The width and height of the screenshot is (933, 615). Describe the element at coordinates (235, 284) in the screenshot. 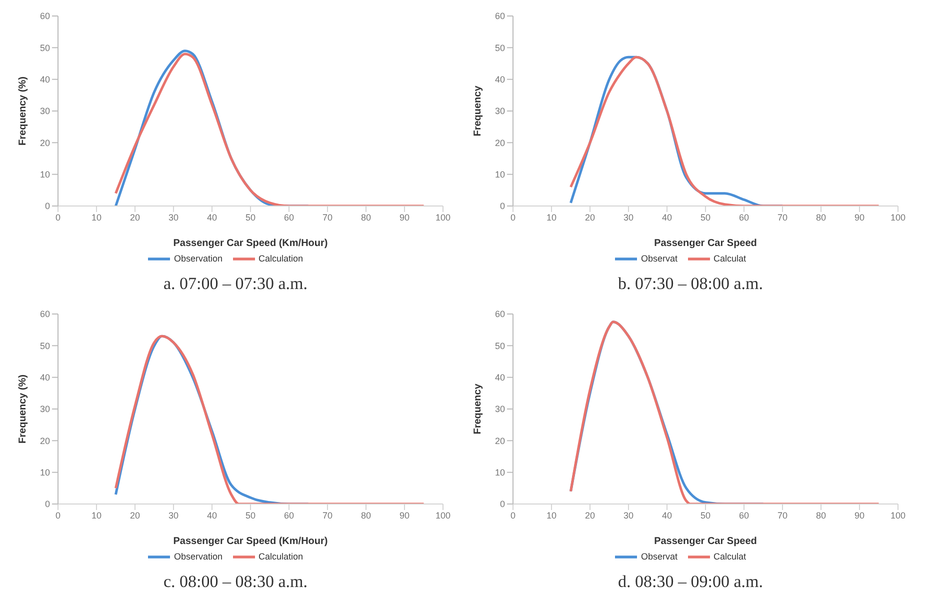

I see `text: a. 07:00 – 07:30 a.m.` at that location.